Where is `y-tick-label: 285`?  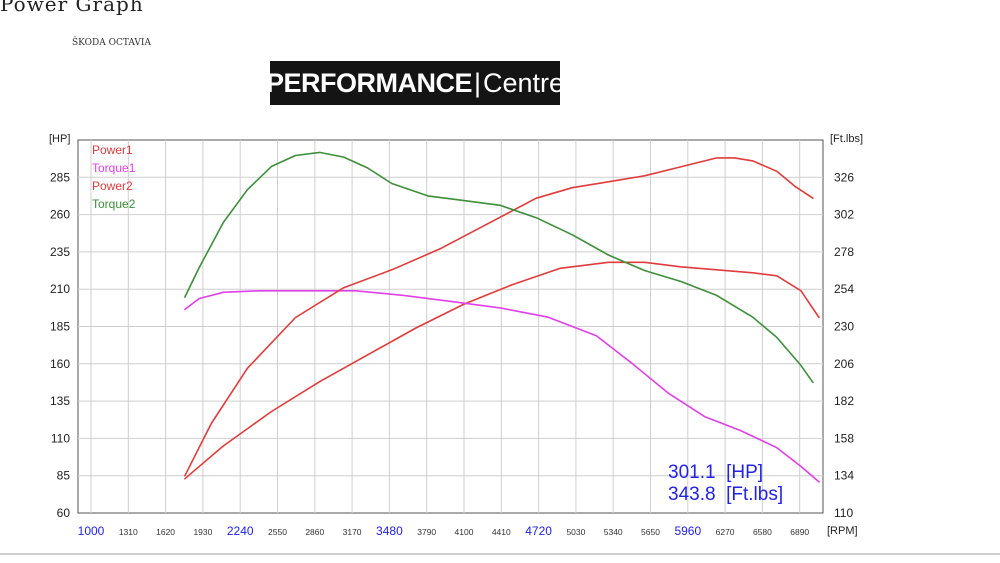
y-tick-label: 285 is located at coordinates (60, 177).